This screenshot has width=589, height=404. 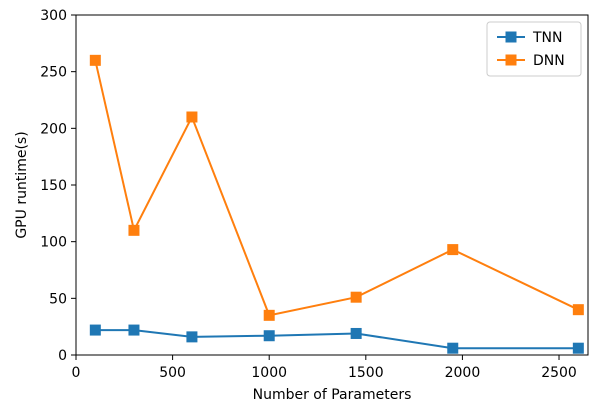 What do you see at coordinates (269, 373) in the screenshot?
I see `x-tick-label: 1000` at bounding box center [269, 373].